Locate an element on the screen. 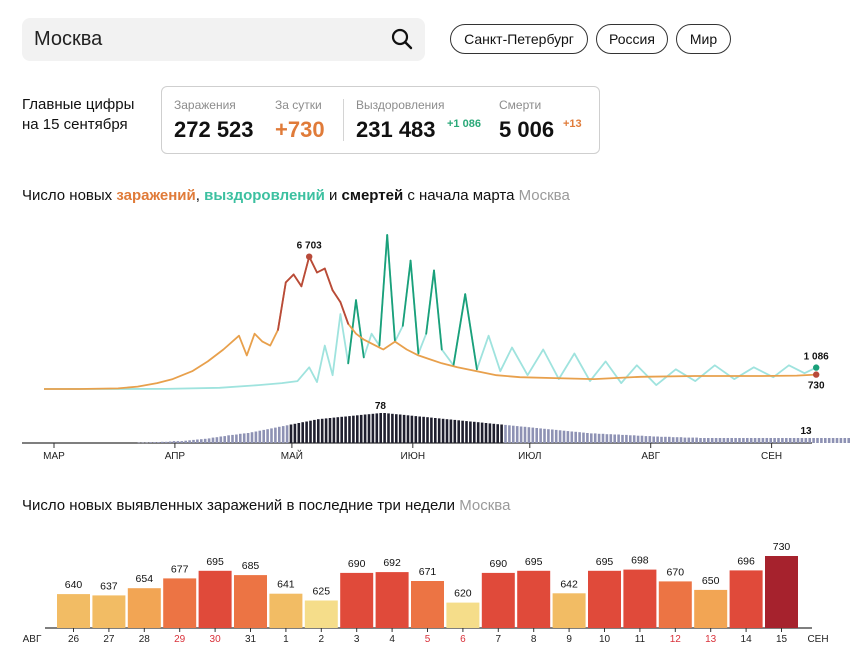  search-bar: Москва is located at coordinates (223, 39).